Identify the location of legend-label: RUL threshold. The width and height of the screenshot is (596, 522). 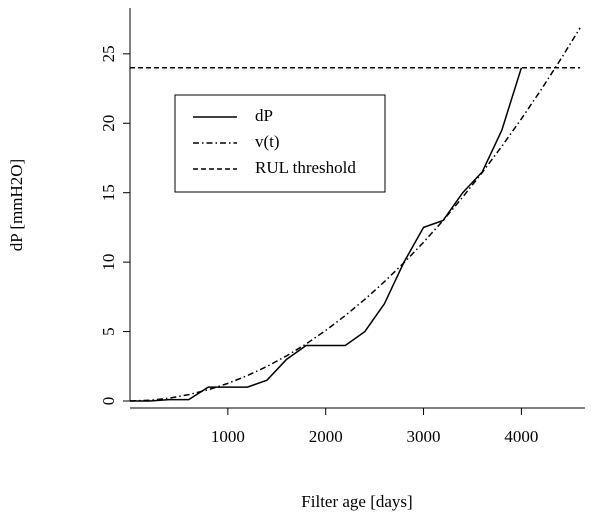
(305, 167).